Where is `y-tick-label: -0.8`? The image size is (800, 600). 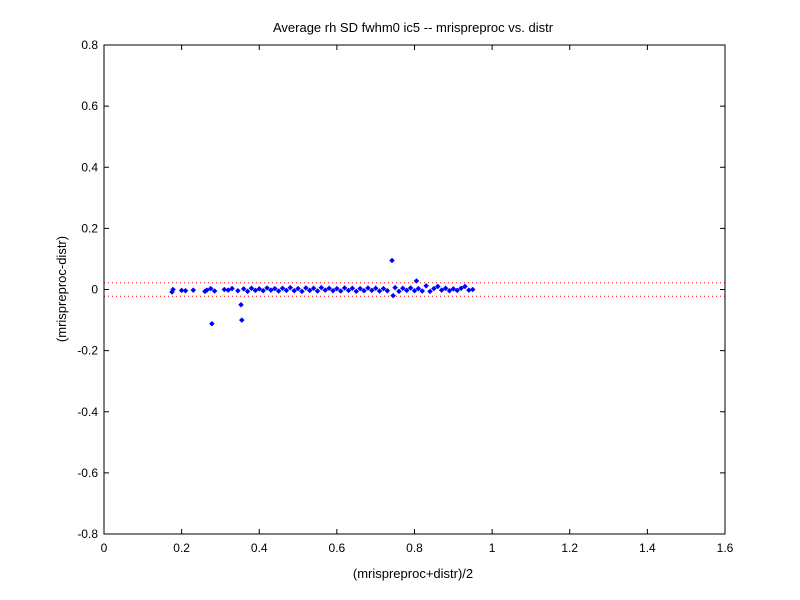 y-tick-label: -0.8 is located at coordinates (87, 534).